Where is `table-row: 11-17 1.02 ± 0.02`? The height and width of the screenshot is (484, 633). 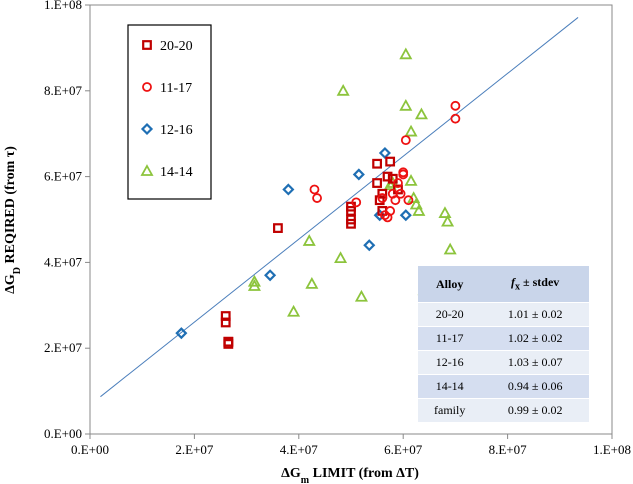
table-row: 11-17 1.02 ± 0.02 is located at coordinates (503, 338).